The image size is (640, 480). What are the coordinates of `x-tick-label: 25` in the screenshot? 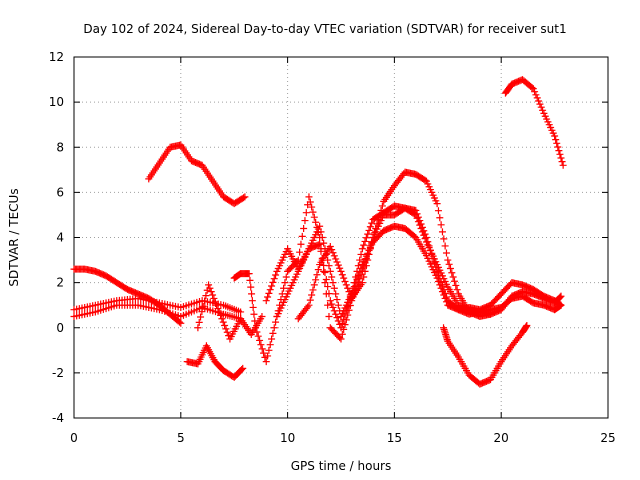 It's located at (607, 438).